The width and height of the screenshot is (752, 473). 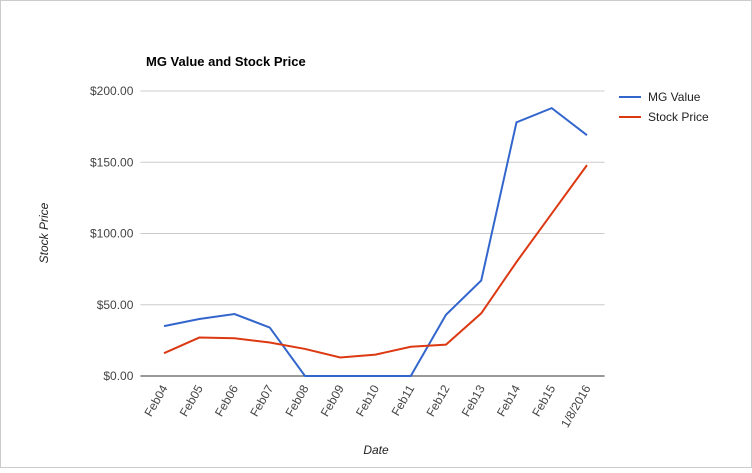 I want to click on y-tick-label: $150.00, so click(x=112, y=162).